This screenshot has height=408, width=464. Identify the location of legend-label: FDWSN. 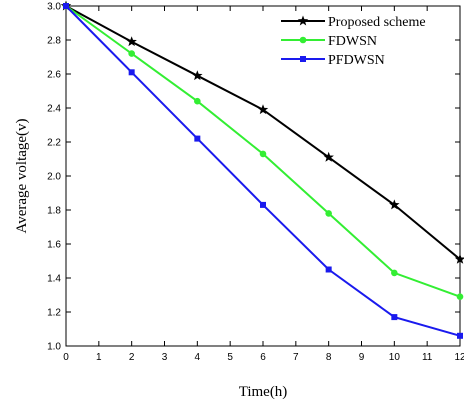
(352, 41).